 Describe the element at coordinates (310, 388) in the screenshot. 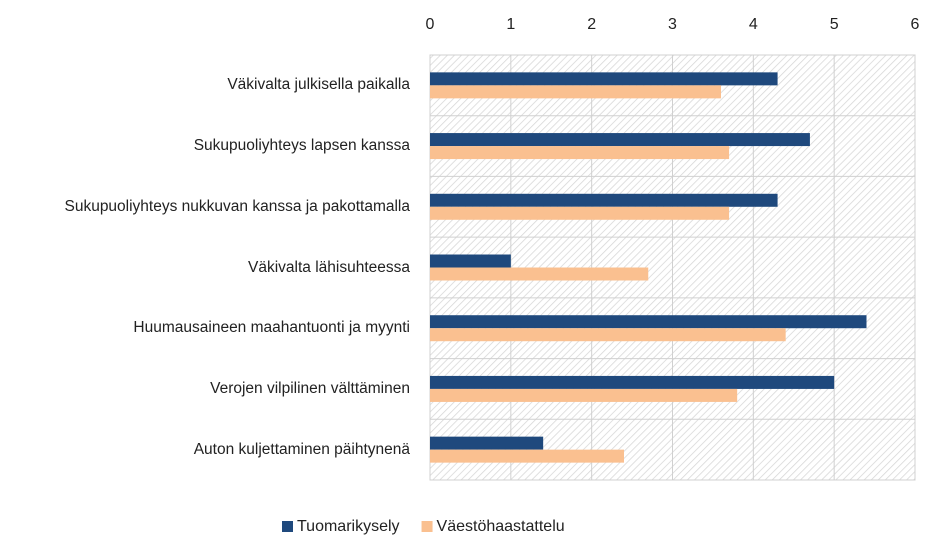

I see `y-tick-label: Verojen vilpilinen välttäminen` at that location.